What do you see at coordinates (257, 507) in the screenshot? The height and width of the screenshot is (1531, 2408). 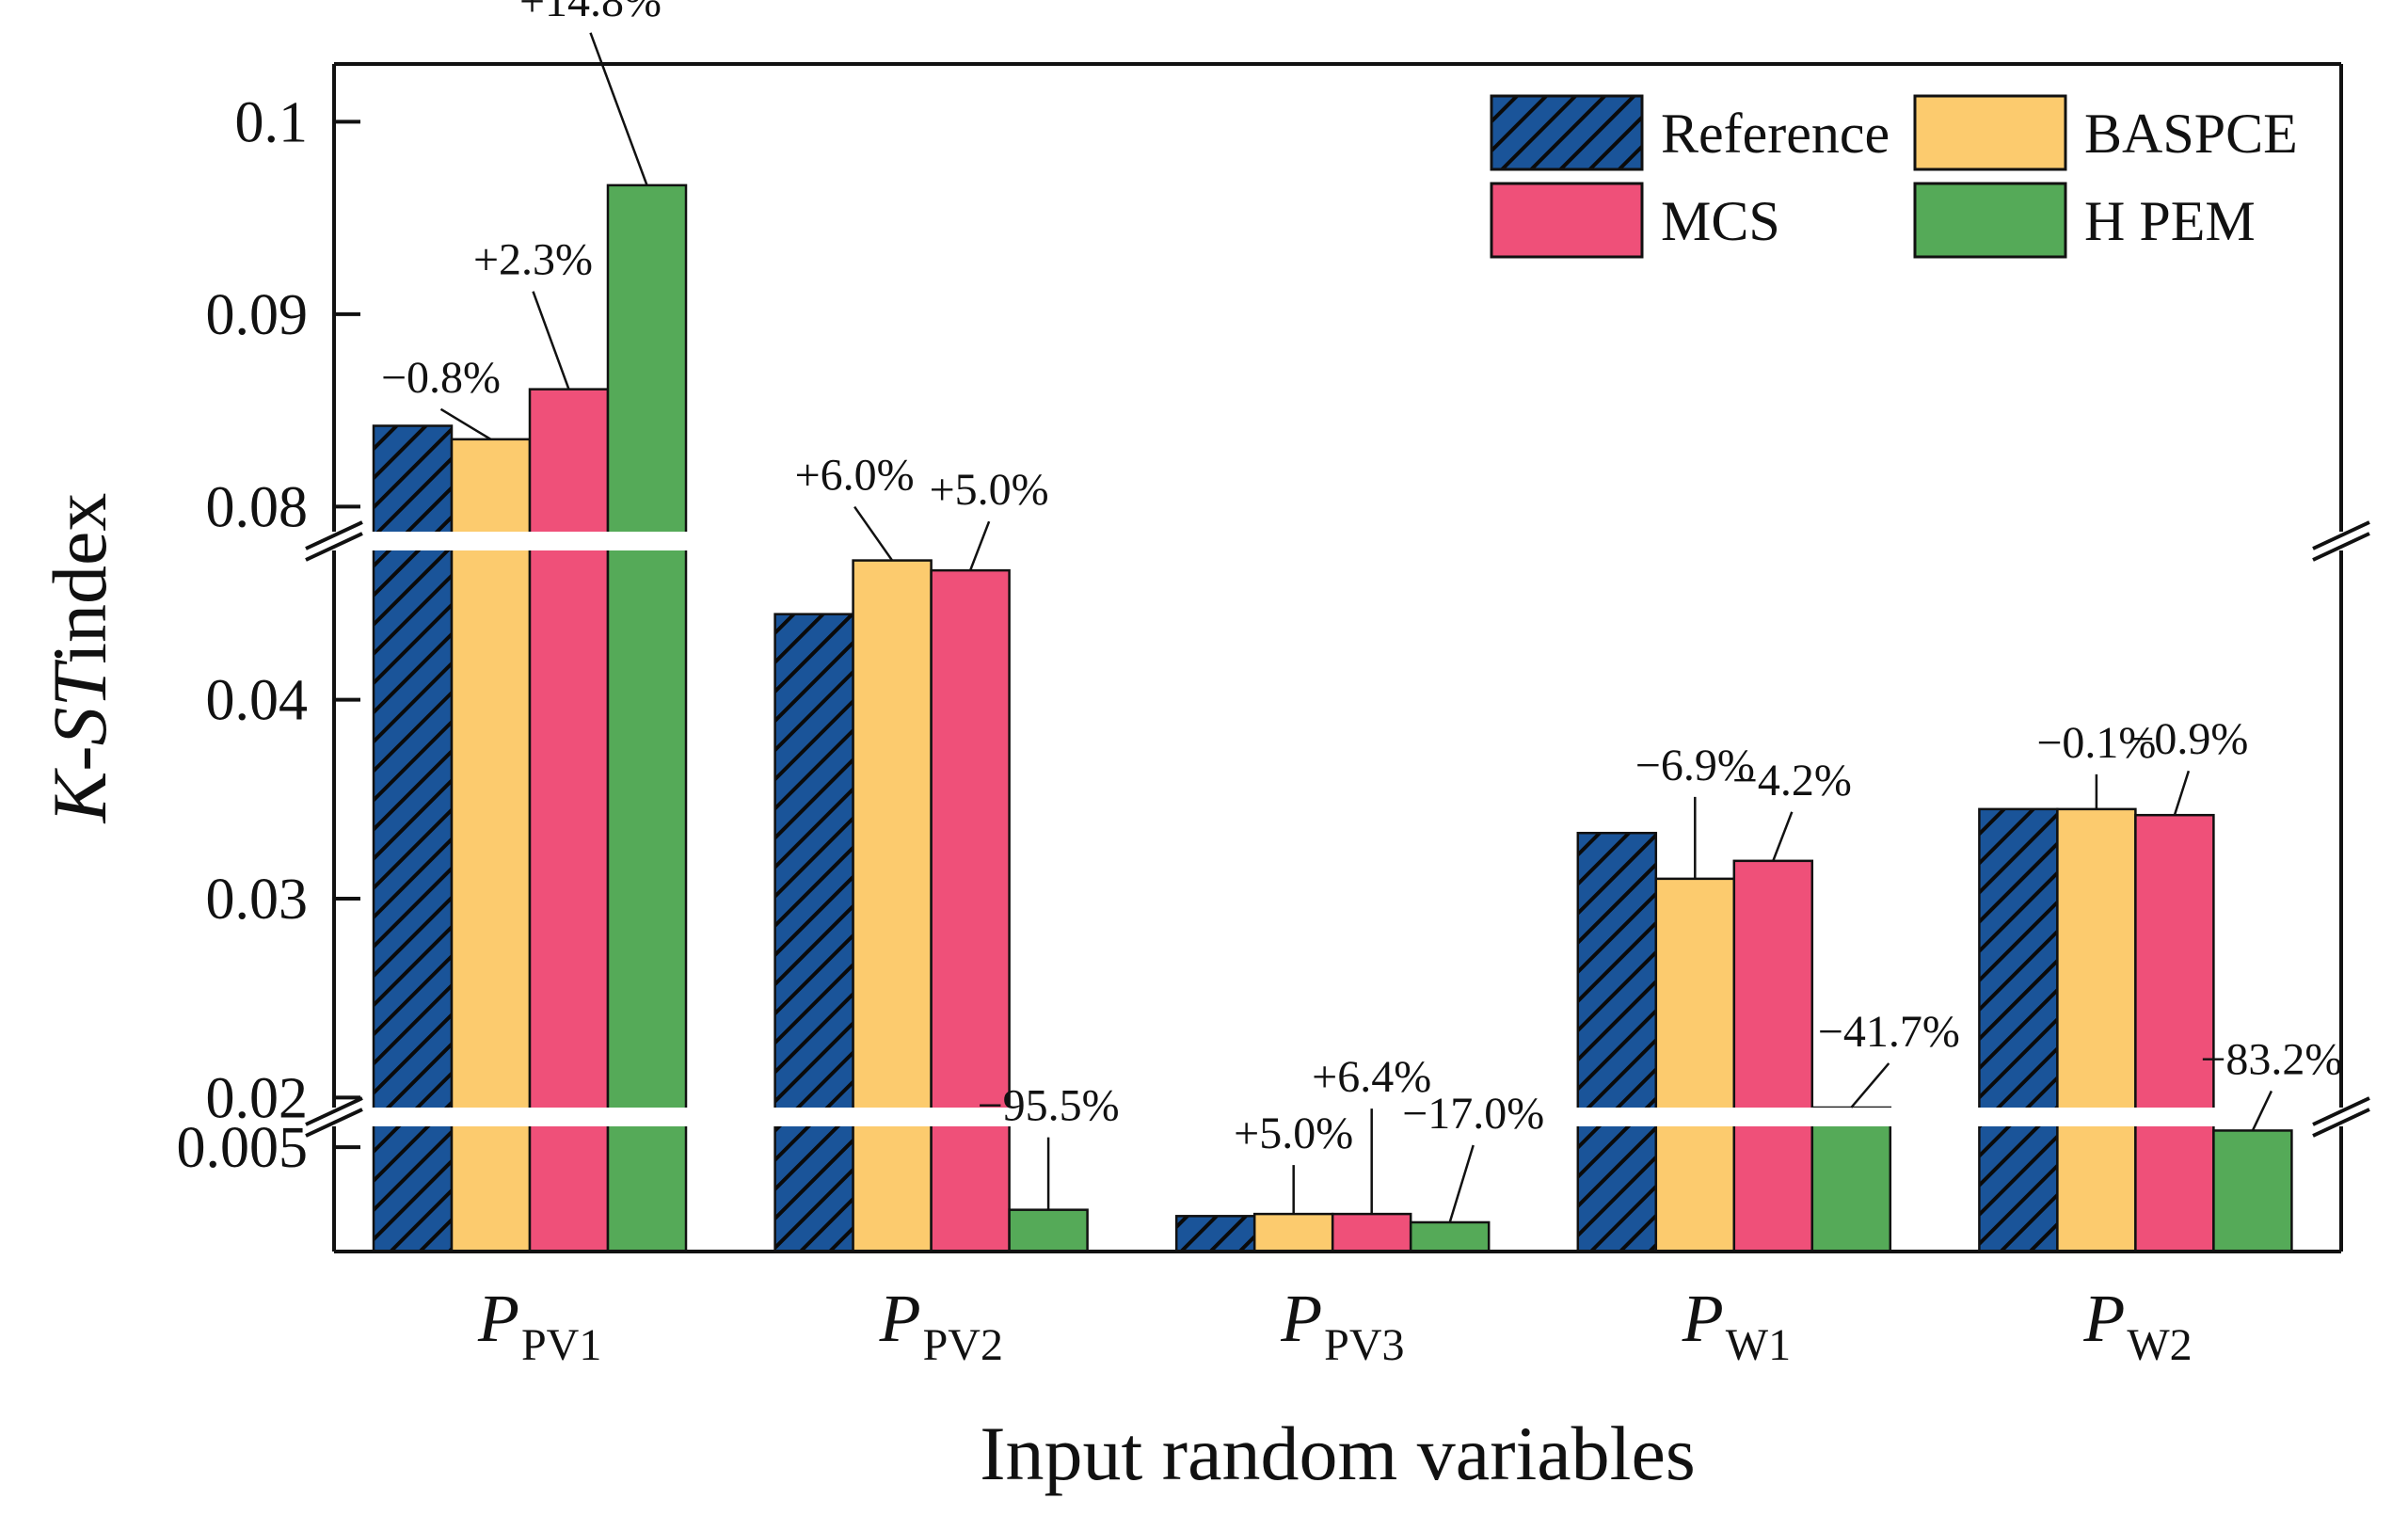 I see `y-tick-label: 0.08` at bounding box center [257, 507].